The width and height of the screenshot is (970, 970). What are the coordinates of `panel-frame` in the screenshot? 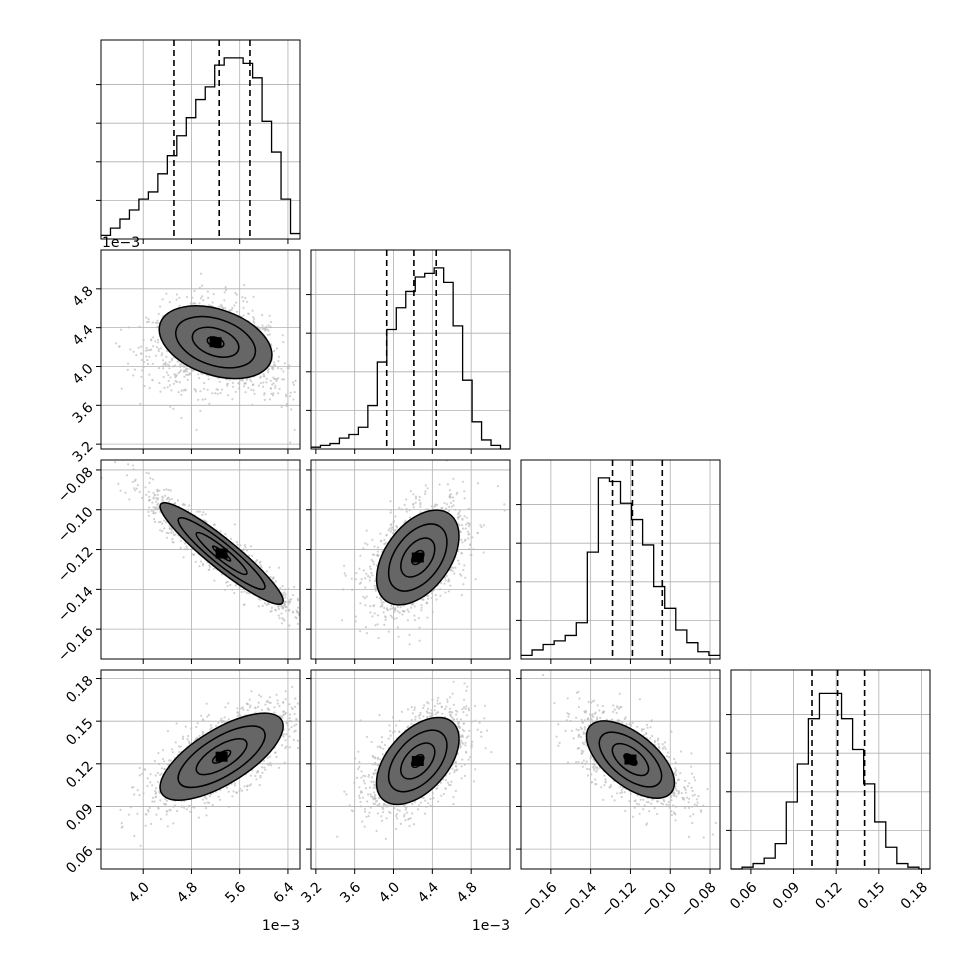 It's located at (200, 559).